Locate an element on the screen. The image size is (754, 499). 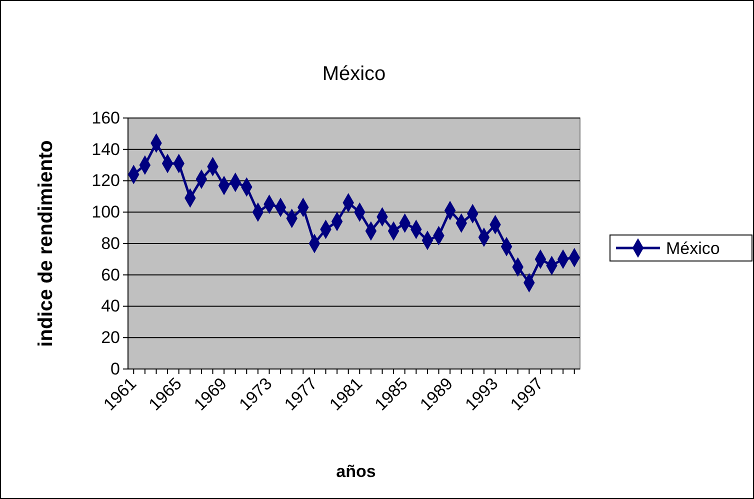
y-tick-label: 100 is located at coordinates (106, 212).